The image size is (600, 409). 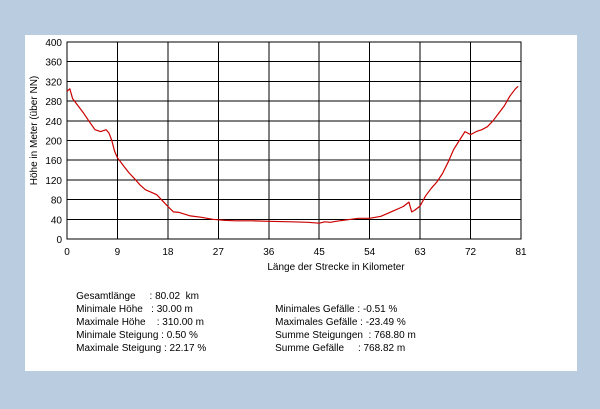 I want to click on stat-value: 310.00 m, so click(x=183, y=322).